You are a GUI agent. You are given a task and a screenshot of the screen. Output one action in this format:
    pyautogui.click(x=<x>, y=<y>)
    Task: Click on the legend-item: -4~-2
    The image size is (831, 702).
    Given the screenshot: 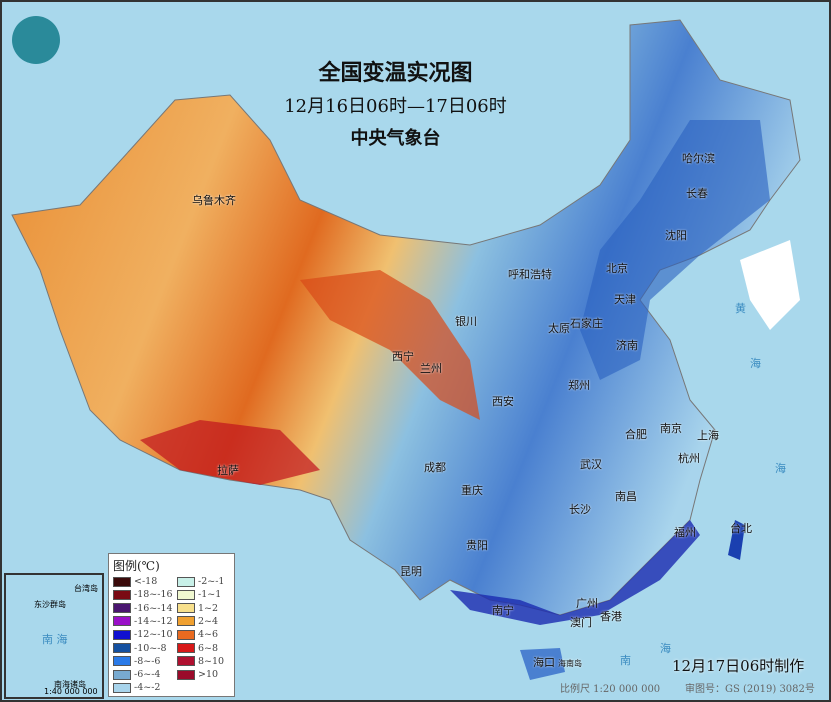 What is the action you would take?
    pyautogui.click(x=136, y=687)
    